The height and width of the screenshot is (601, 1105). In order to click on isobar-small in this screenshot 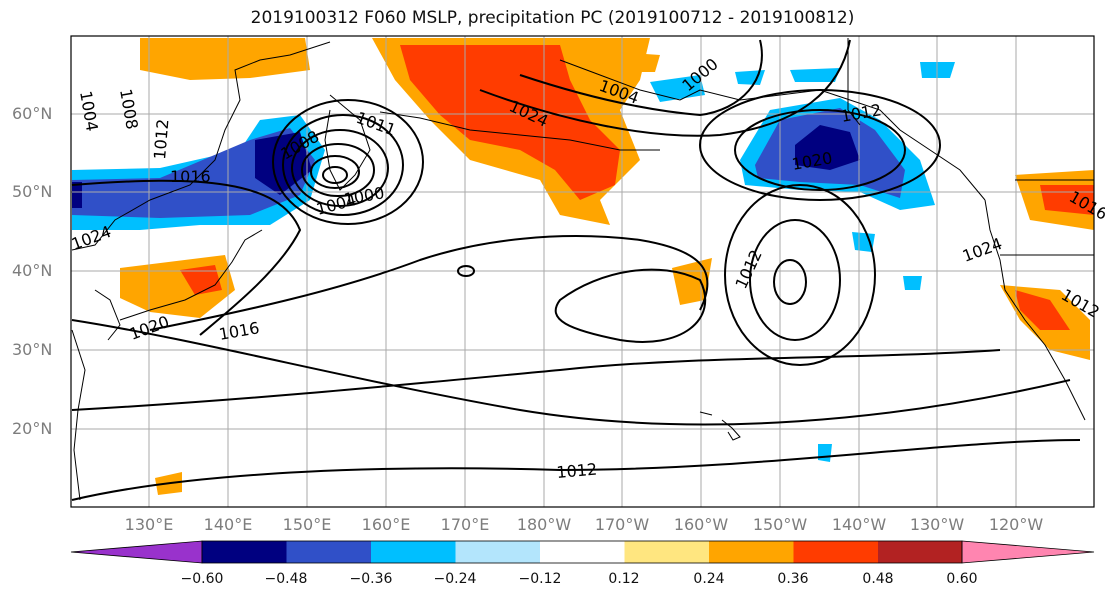, I will do `click(466, 271)`.